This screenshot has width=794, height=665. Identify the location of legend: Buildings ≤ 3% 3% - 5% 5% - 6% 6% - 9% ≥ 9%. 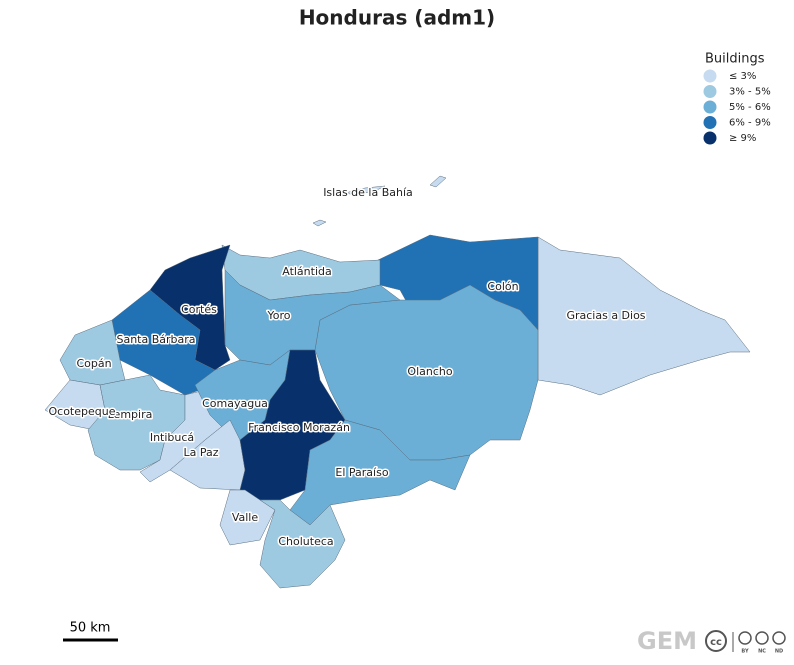
(737, 98).